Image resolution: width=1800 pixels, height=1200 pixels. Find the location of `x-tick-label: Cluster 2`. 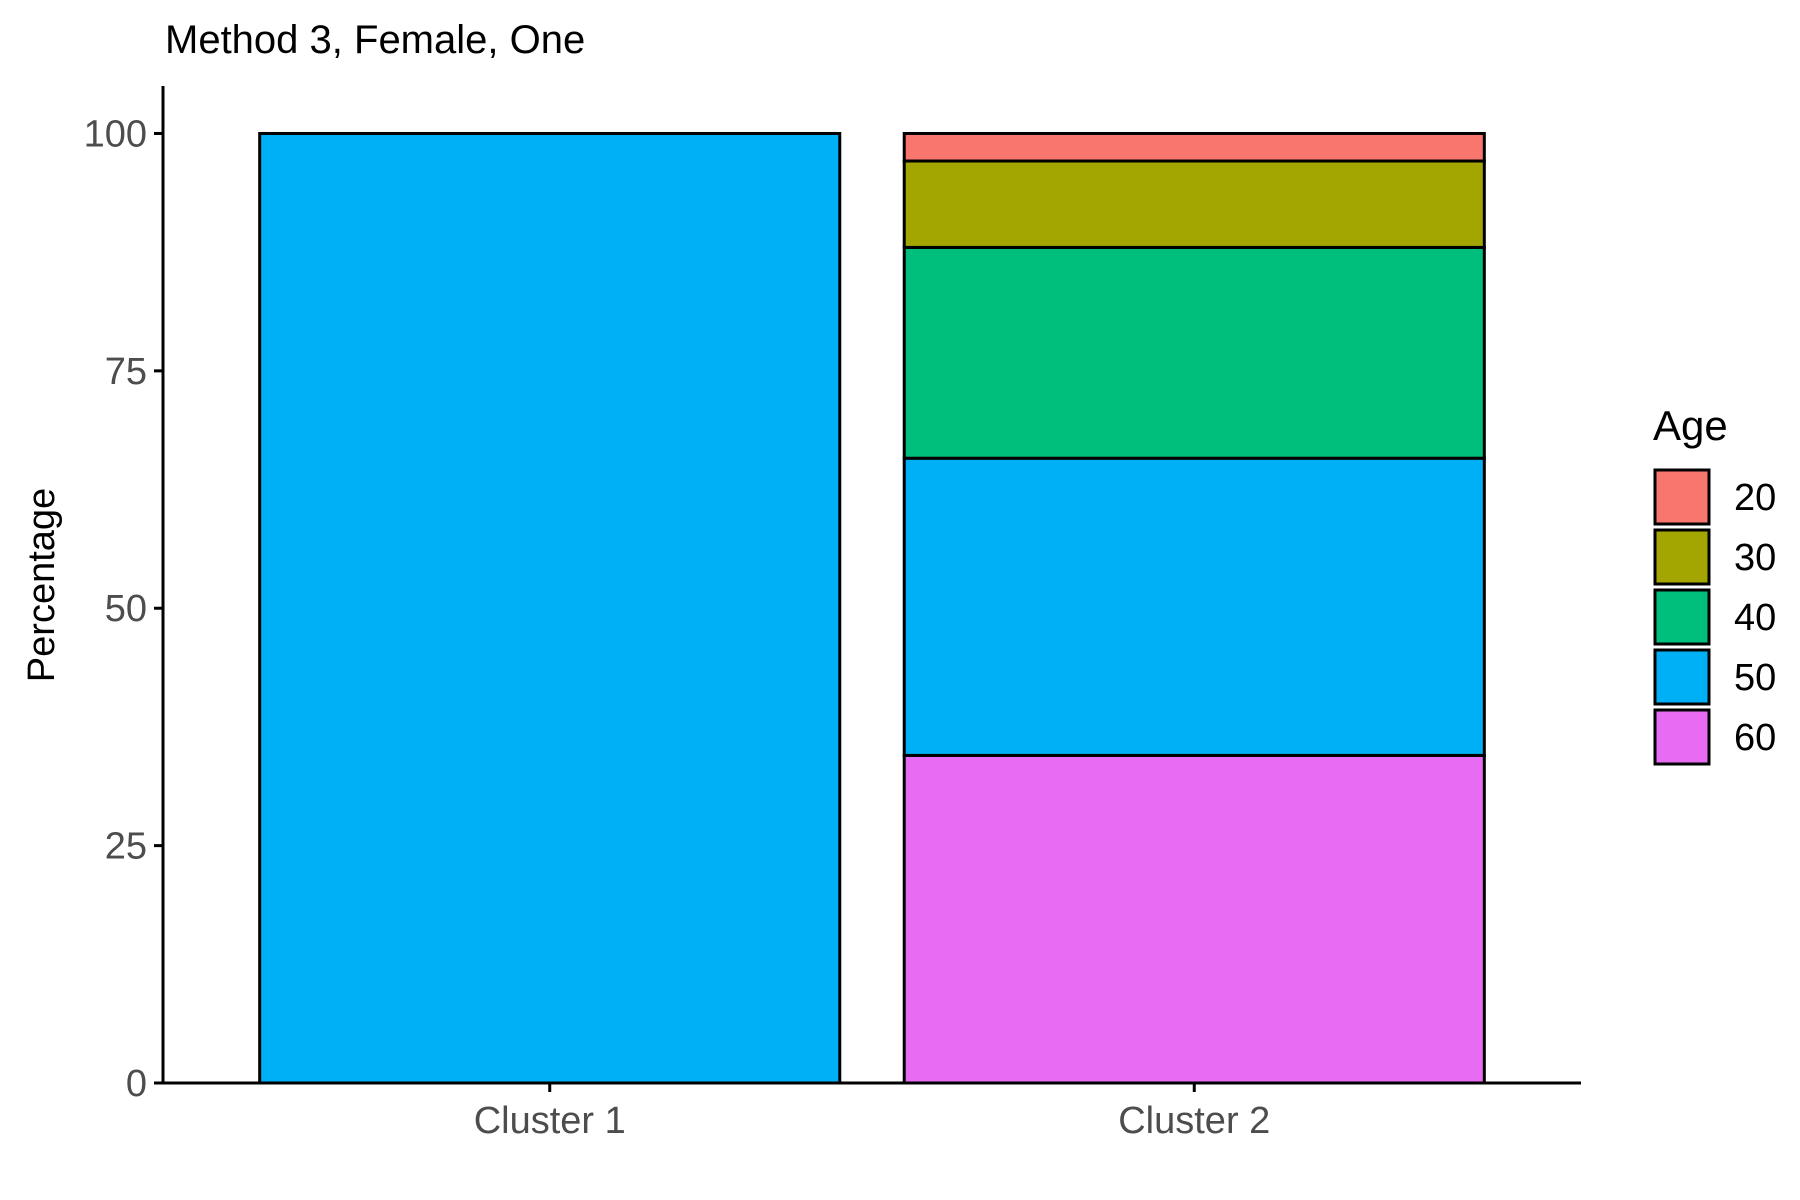

x-tick-label: Cluster 2 is located at coordinates (1194, 1121).